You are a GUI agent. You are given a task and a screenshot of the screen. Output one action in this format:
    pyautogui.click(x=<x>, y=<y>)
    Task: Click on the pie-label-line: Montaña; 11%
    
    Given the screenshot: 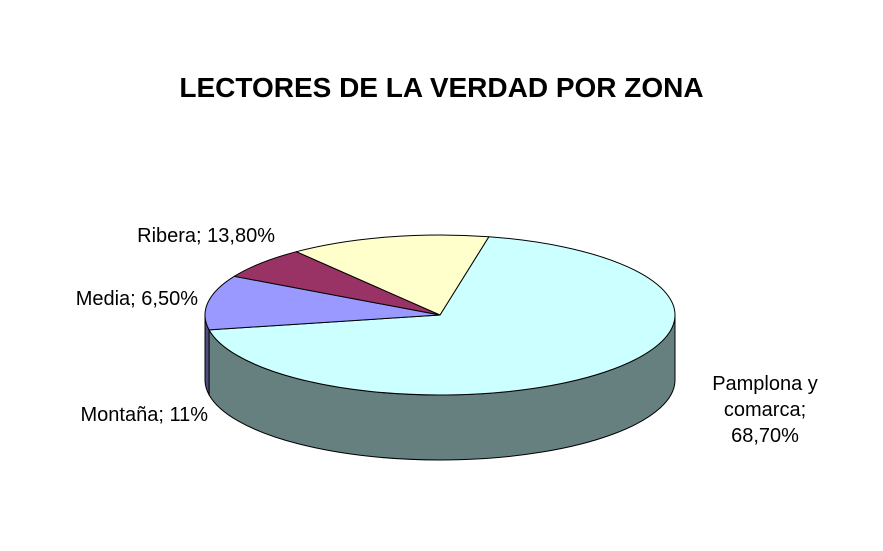 What is the action you would take?
    pyautogui.click(x=145, y=415)
    